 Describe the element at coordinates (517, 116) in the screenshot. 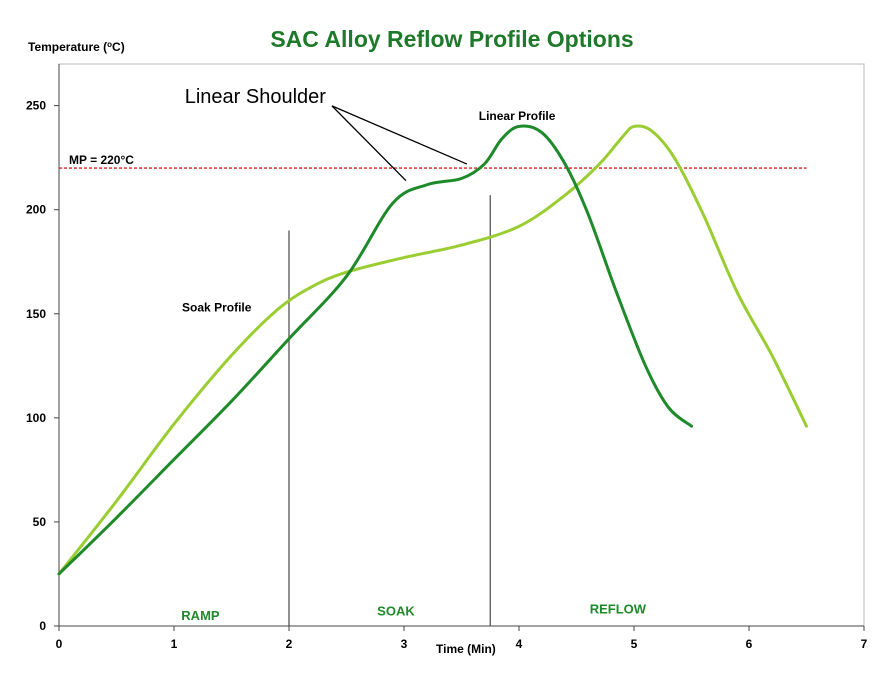

I see `linear-profile-label: Linear Profile` at that location.